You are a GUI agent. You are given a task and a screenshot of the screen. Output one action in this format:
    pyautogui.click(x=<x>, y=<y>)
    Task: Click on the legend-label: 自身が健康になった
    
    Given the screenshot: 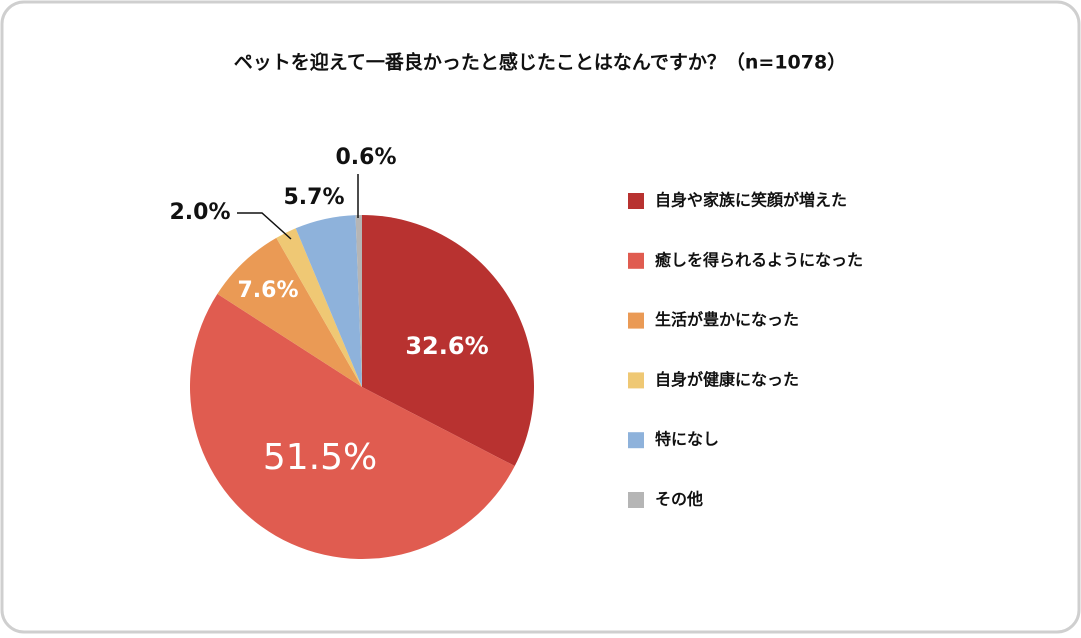 What is the action you would take?
    pyautogui.click(x=727, y=379)
    